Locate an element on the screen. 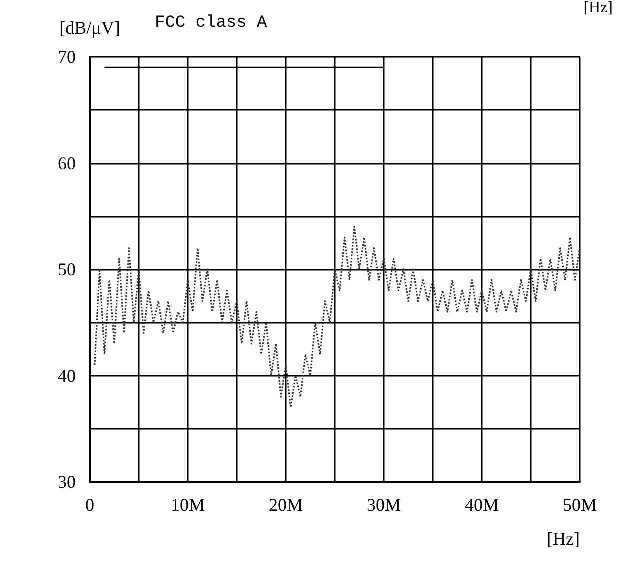 This screenshot has height=562, width=617. chart-title: FCC class A is located at coordinates (211, 23).